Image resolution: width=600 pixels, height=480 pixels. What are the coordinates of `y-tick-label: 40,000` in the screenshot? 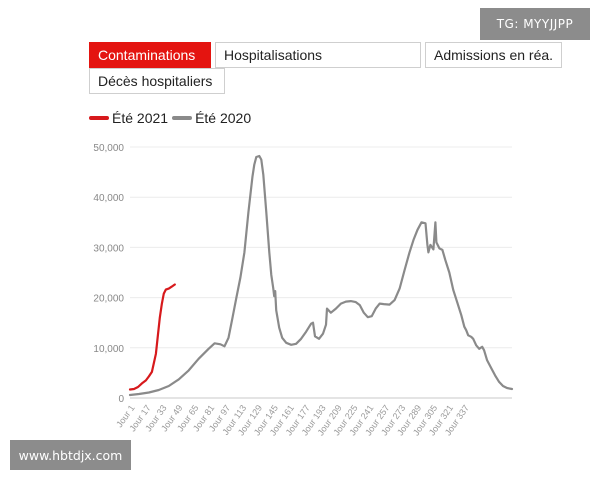 It's located at (108, 198).